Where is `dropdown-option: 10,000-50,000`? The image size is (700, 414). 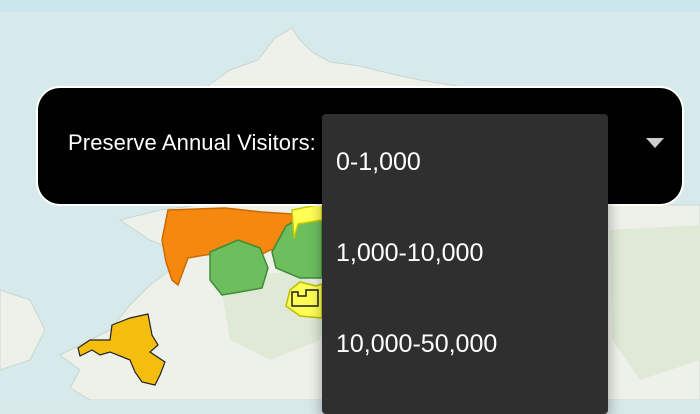
dropdown-option: 10,000-50,000 is located at coordinates (417, 344).